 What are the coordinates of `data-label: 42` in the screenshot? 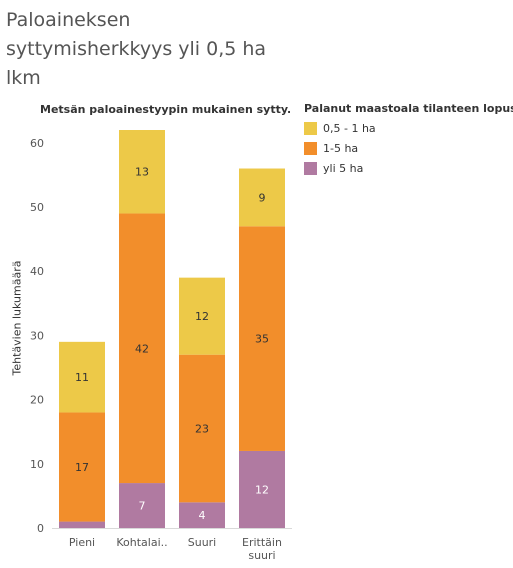 It's located at (142, 348).